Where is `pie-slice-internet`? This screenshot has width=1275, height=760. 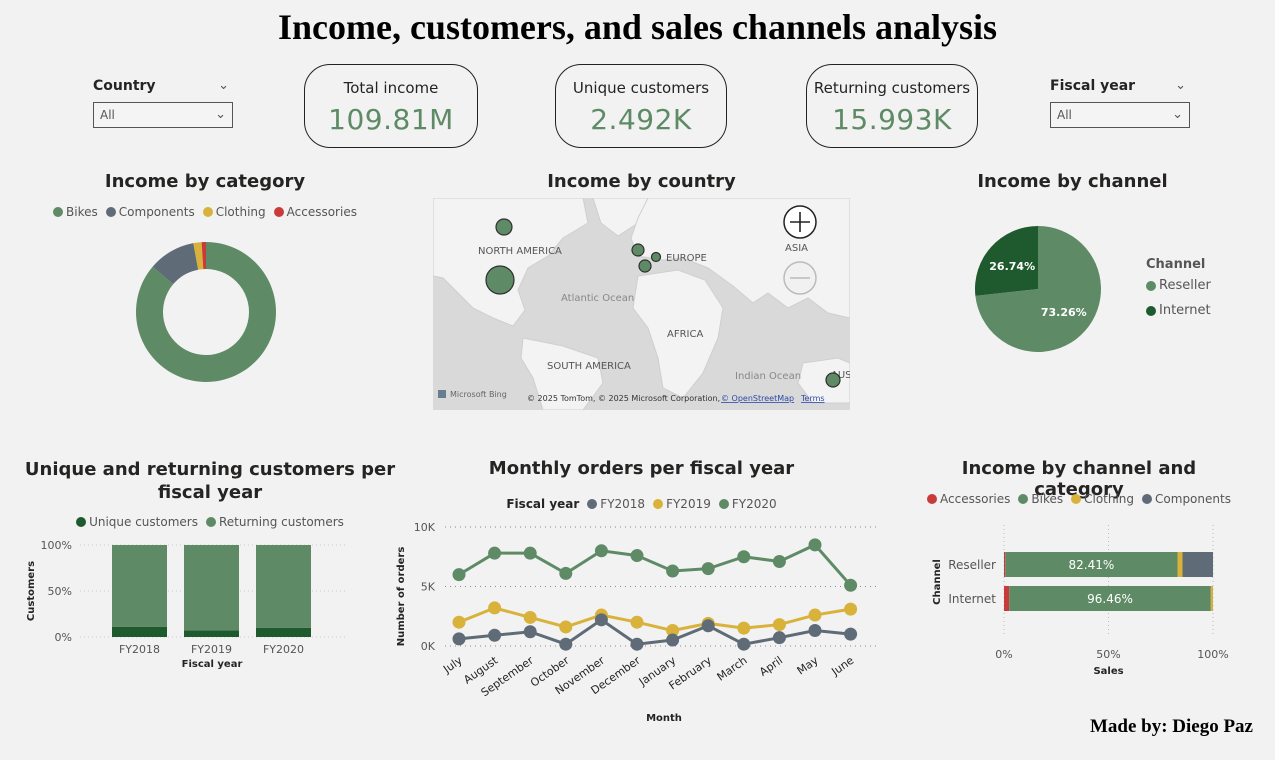
pie-slice-internet is located at coordinates (1006, 261).